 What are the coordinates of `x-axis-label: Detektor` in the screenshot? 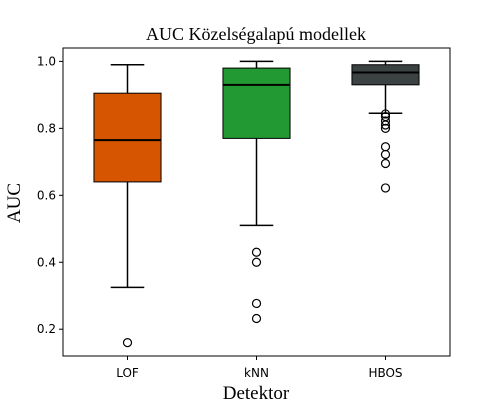 It's located at (256, 391).